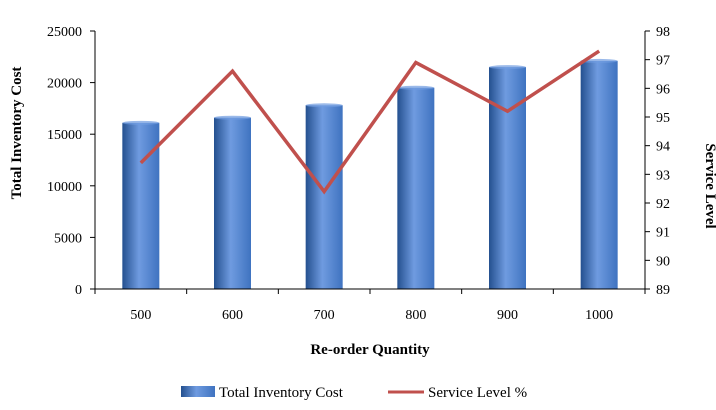  What do you see at coordinates (17, 133) in the screenshot?
I see `y-axis-title: Total Inventory Cost` at bounding box center [17, 133].